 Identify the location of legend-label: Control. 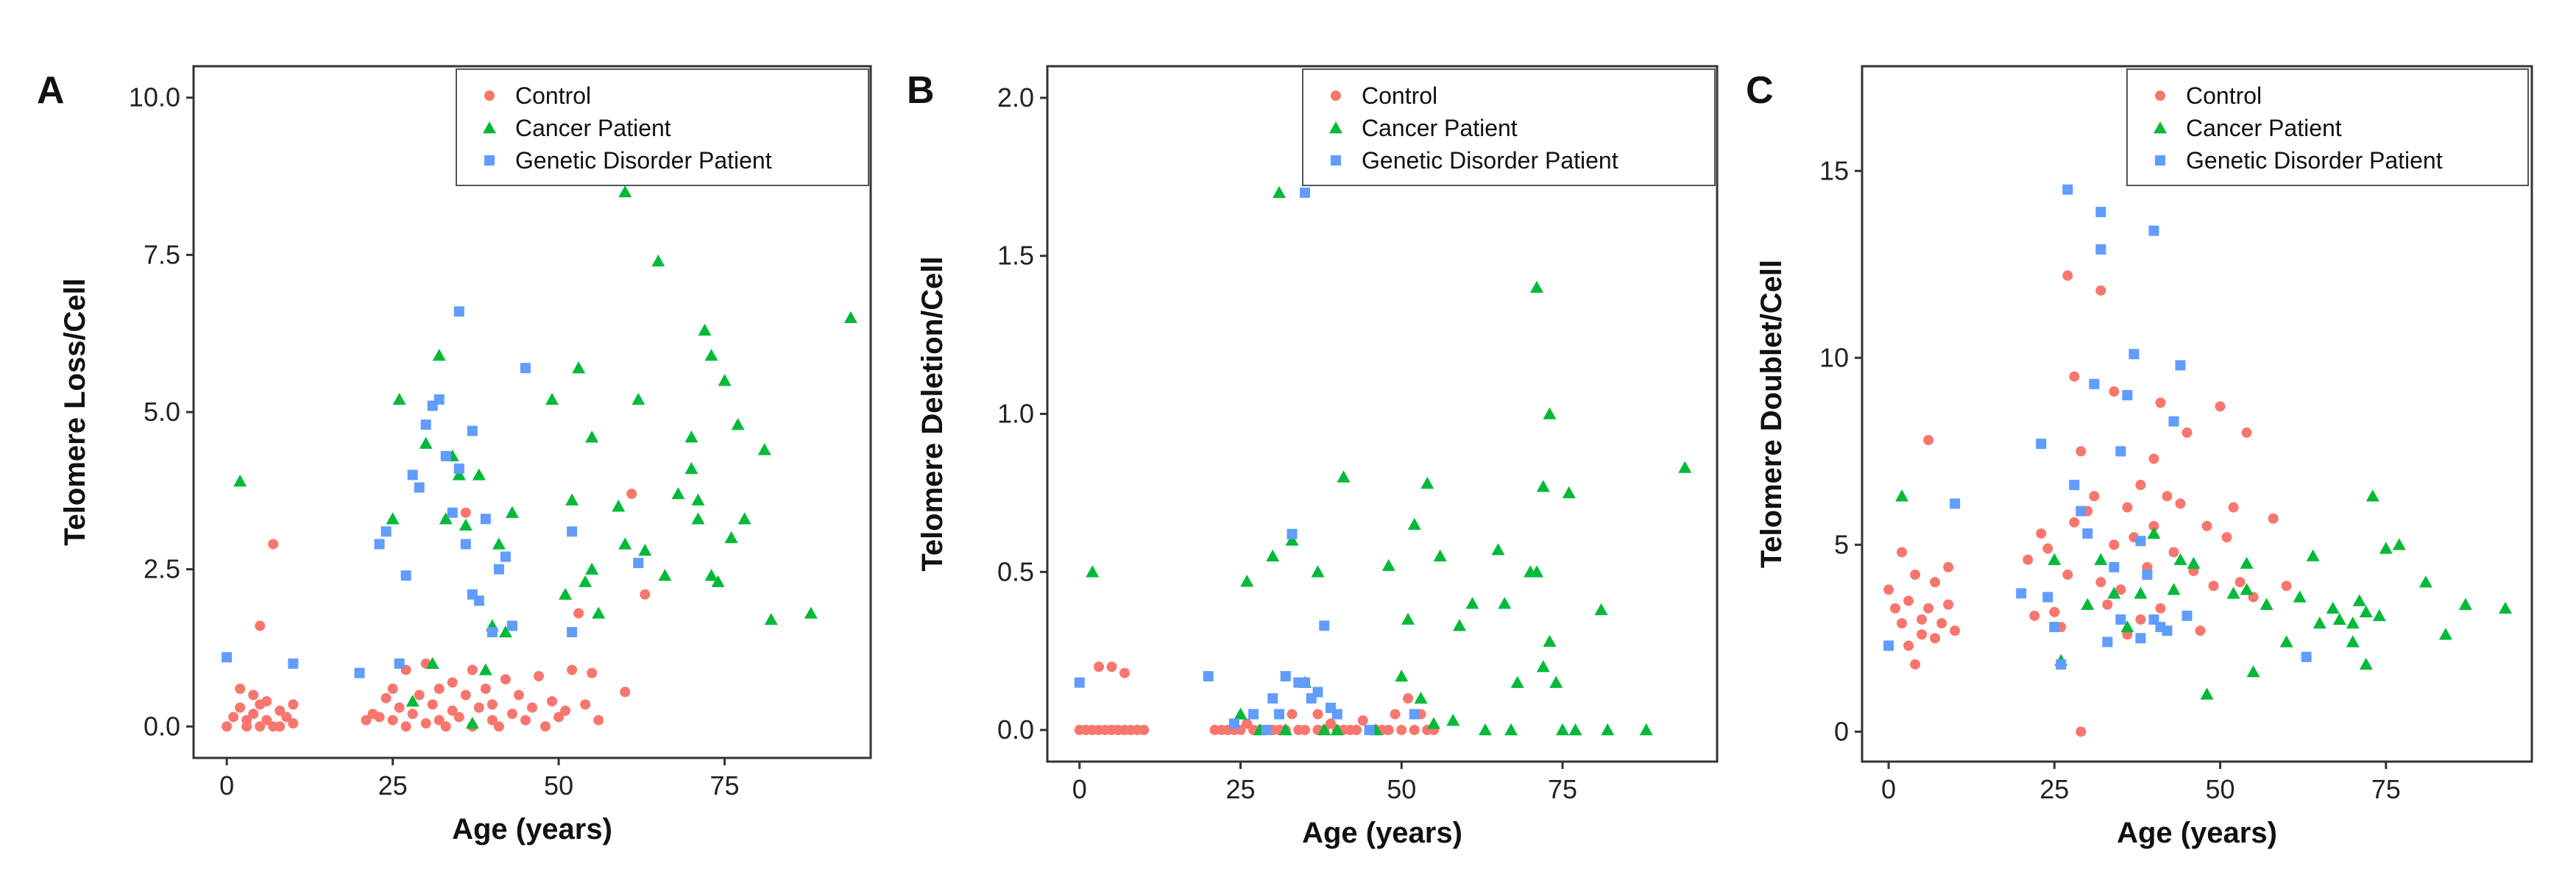
(553, 95).